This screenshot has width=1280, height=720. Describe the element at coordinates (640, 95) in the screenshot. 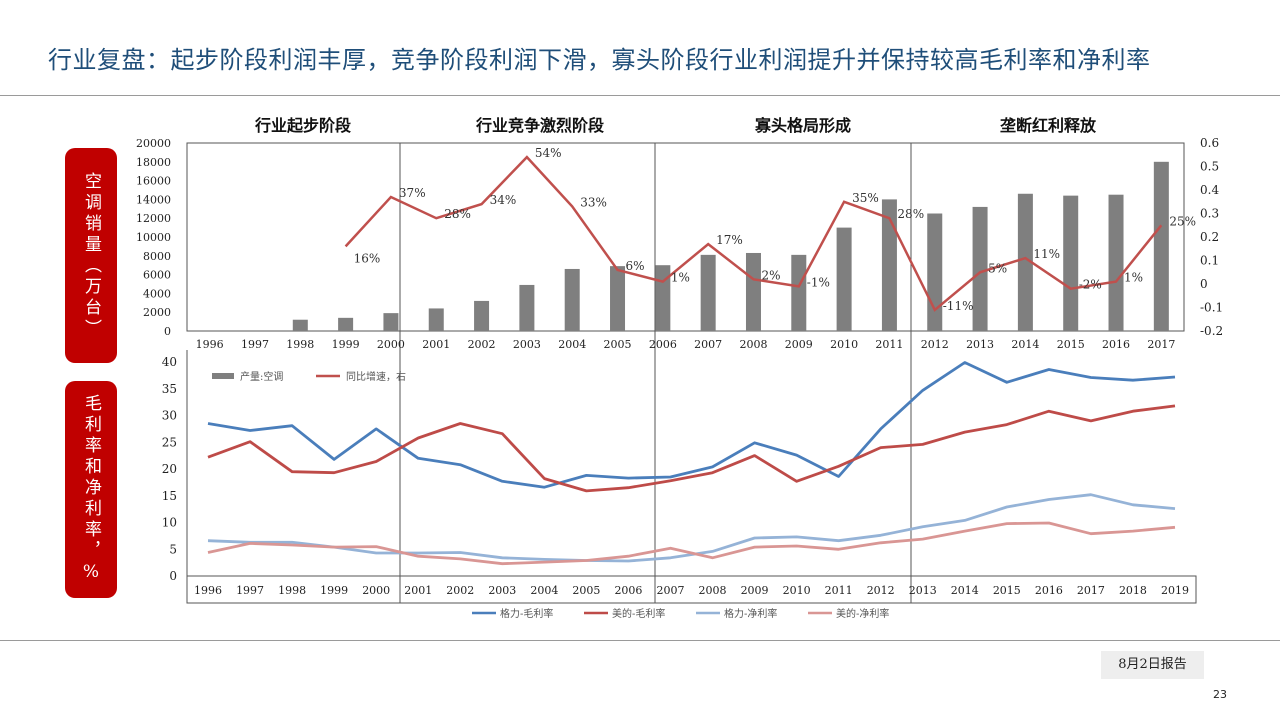

I see `title-divider` at that location.